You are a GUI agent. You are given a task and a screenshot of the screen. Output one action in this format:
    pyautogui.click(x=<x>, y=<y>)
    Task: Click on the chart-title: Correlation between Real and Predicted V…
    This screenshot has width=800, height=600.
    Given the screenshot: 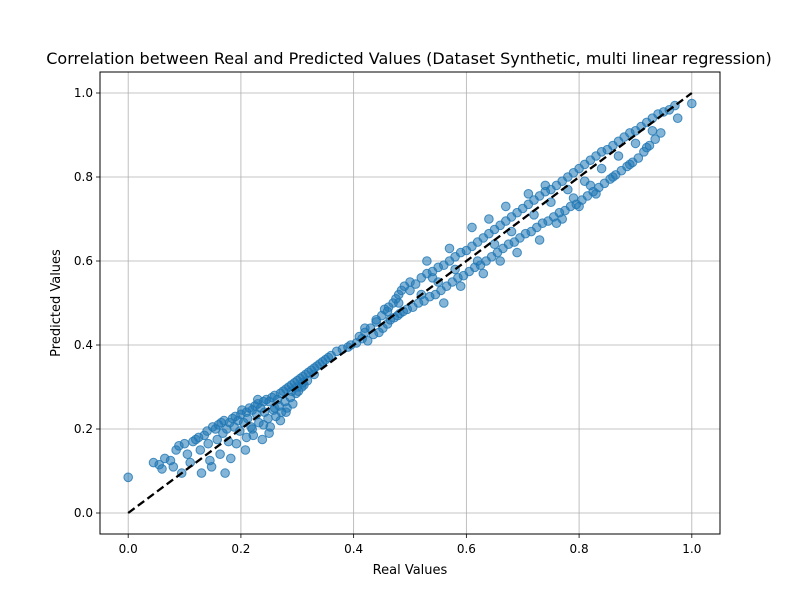 What is the action you would take?
    pyautogui.click(x=409, y=58)
    